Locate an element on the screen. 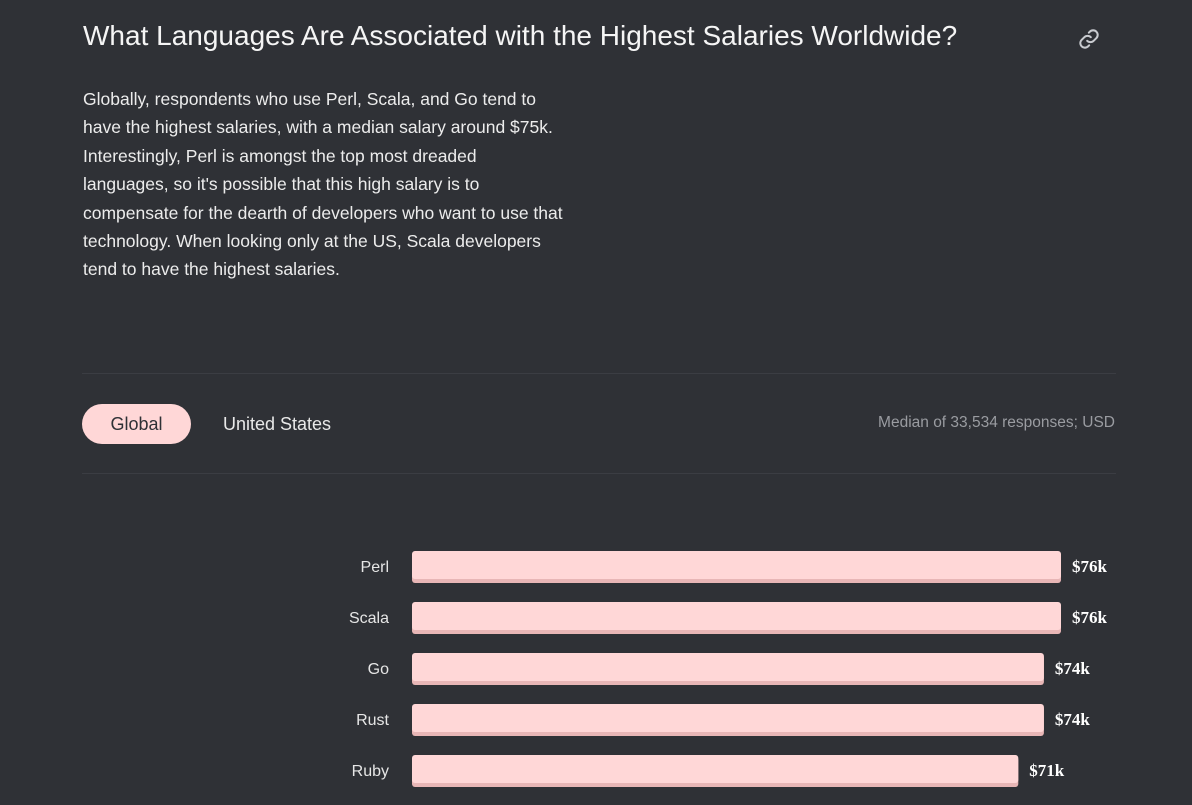 This screenshot has width=1192, height=805. value-label-scala: $76k is located at coordinates (1090, 617).